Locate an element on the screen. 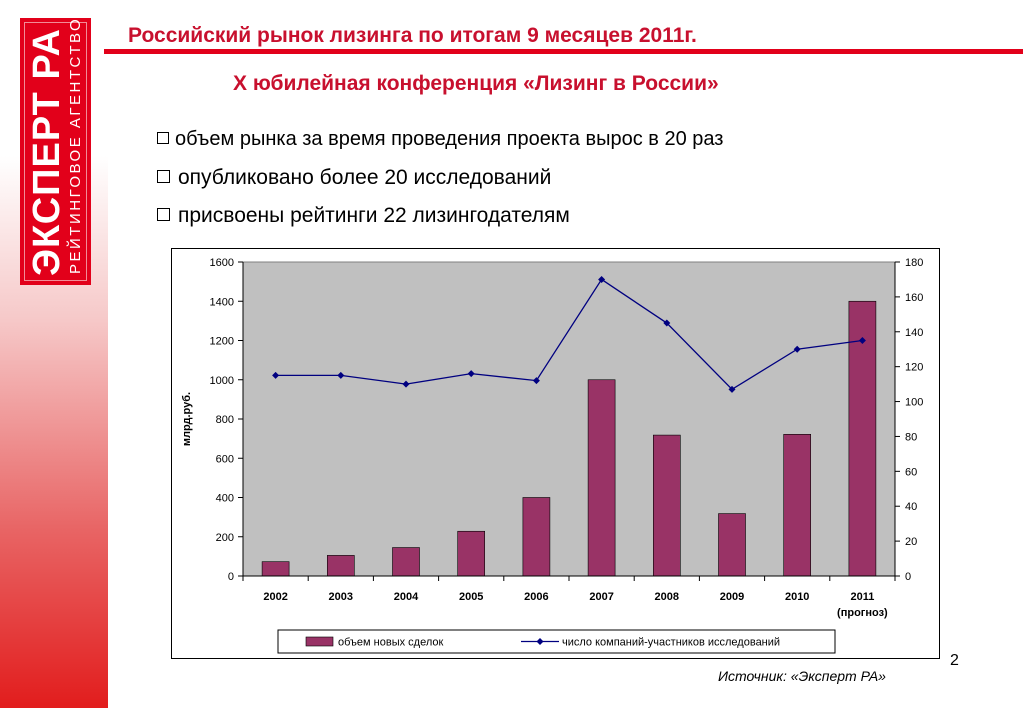 The image size is (1023, 708). bar-2002 is located at coordinates (275, 569).